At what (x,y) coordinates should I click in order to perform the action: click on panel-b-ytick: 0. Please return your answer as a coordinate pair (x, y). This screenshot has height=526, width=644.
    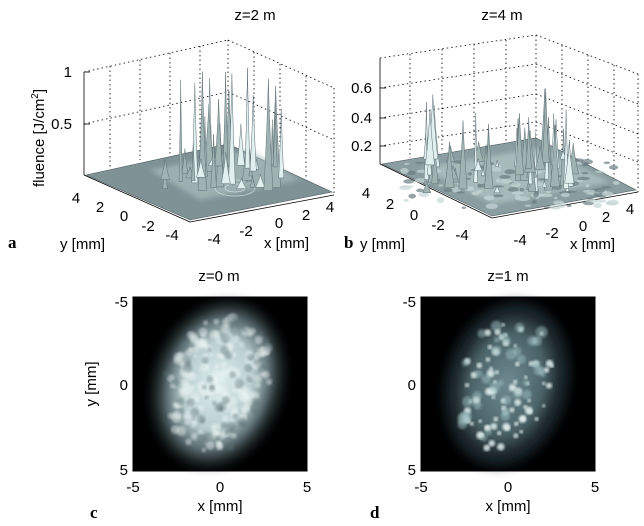
    Looking at the image, I should click on (414, 215).